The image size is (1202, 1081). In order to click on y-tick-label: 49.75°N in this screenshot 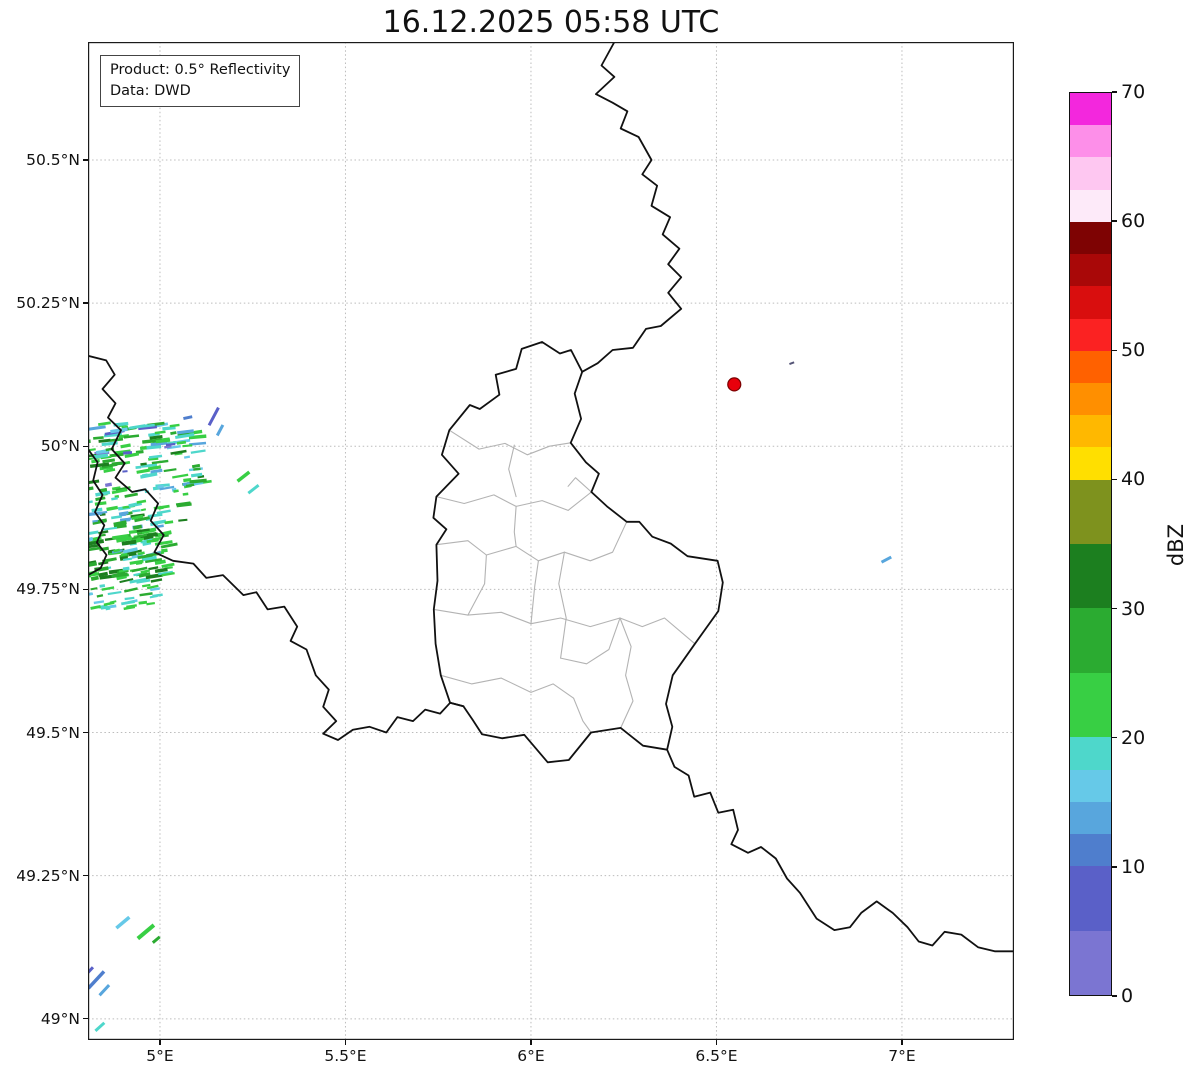, I will do `click(48, 589)`.